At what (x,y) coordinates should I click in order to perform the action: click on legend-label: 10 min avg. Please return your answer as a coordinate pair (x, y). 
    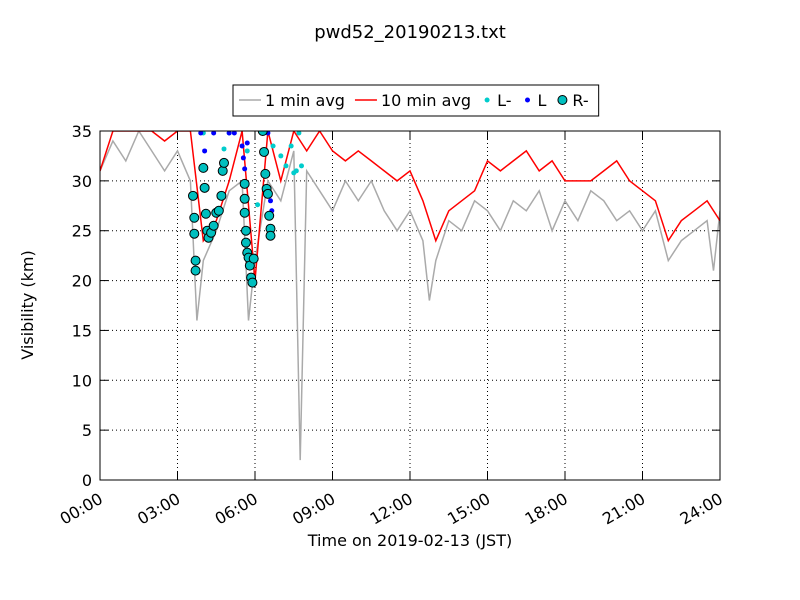
    Looking at the image, I should click on (426, 100).